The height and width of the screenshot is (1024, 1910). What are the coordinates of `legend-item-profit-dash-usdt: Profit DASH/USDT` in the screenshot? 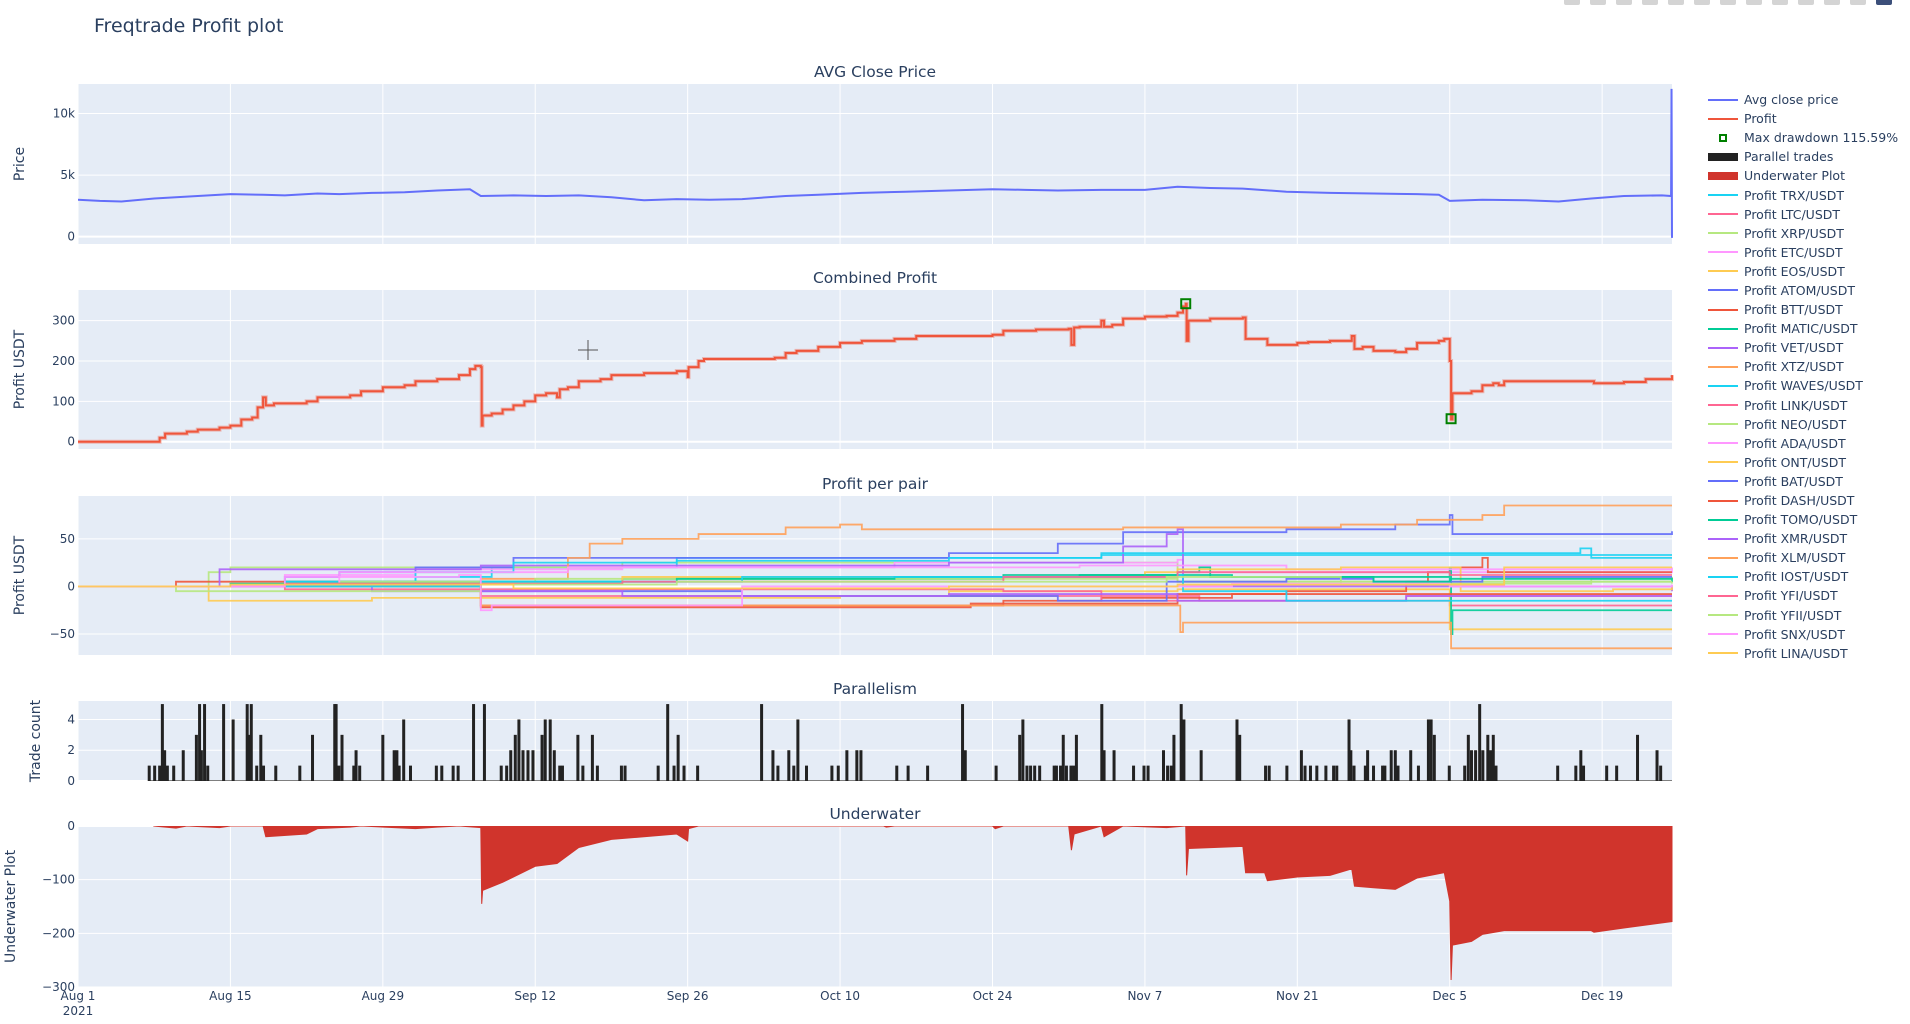 It's located at (1803, 500).